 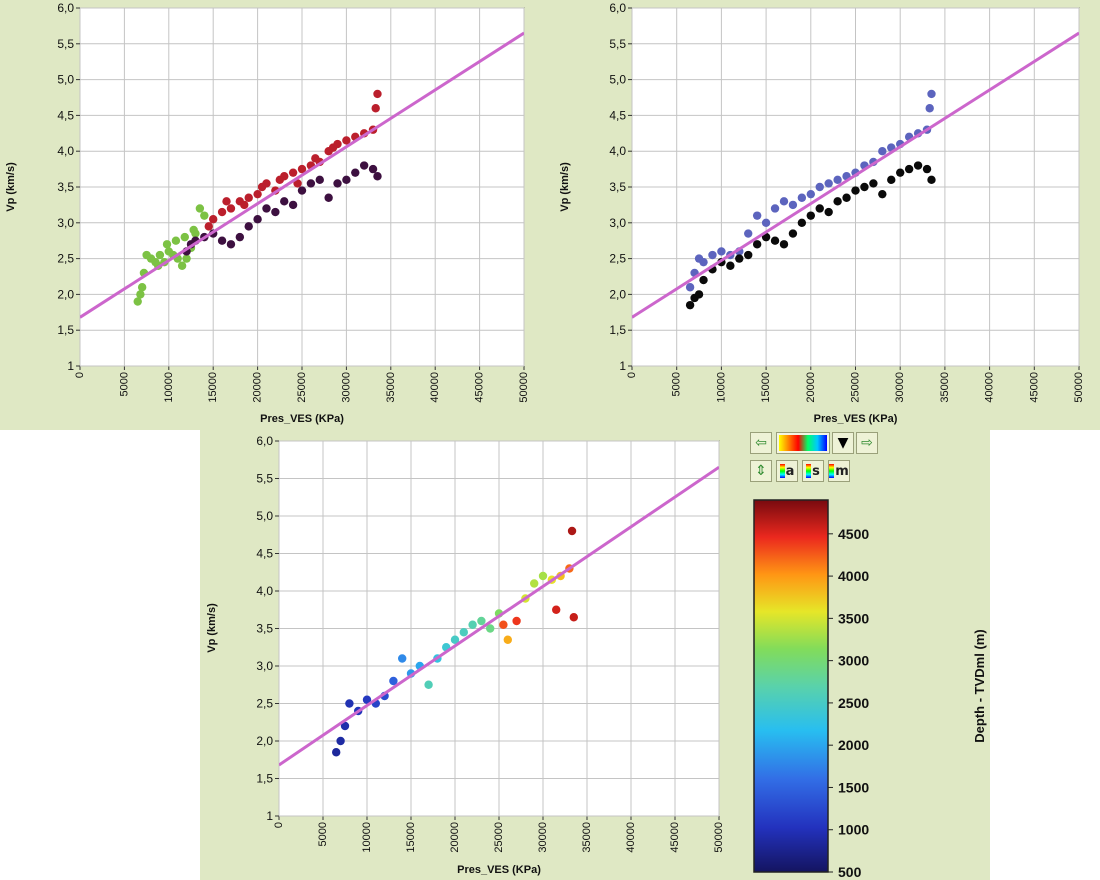 I want to click on x-tick-label: 35000, so click(x=587, y=837).